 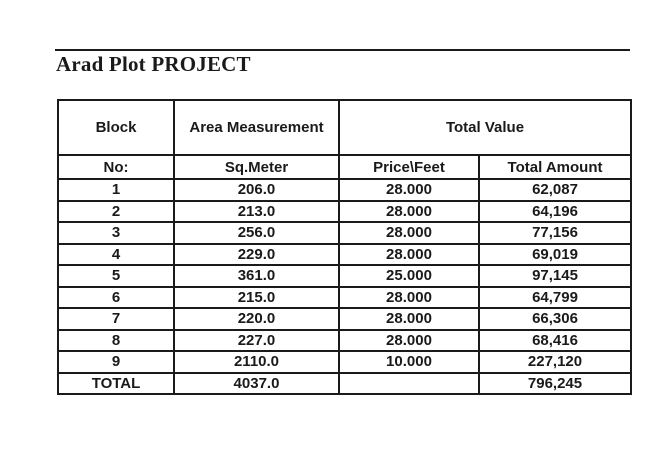 I want to click on header-area-measurement: Area Measurement, so click(x=256, y=127).